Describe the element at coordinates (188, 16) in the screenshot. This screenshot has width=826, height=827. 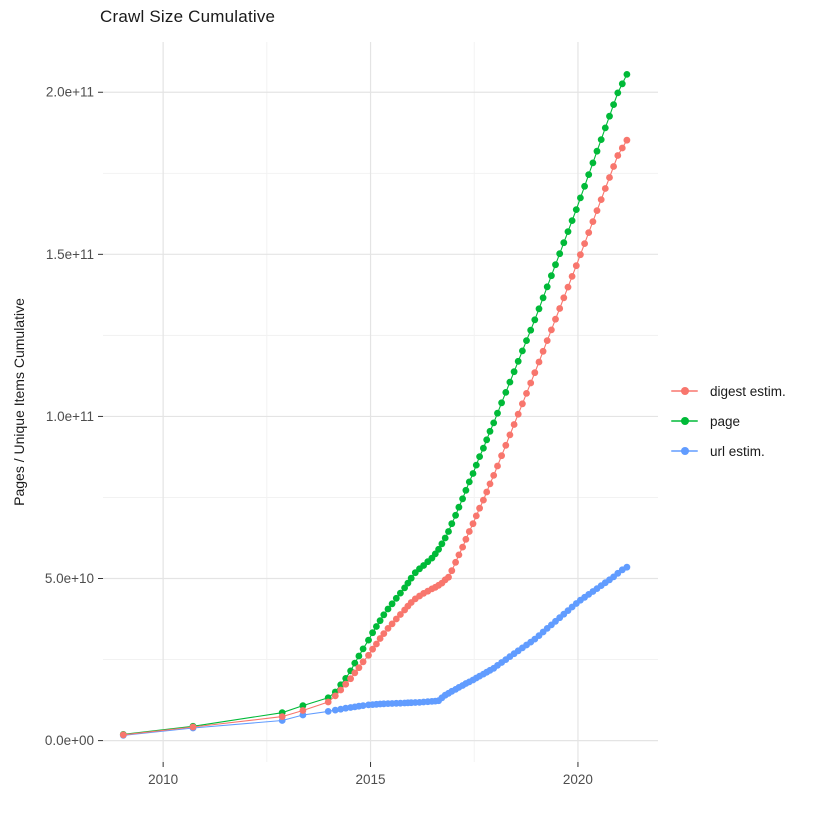
I see `chart-title: Crawl Size Cumulative` at that location.